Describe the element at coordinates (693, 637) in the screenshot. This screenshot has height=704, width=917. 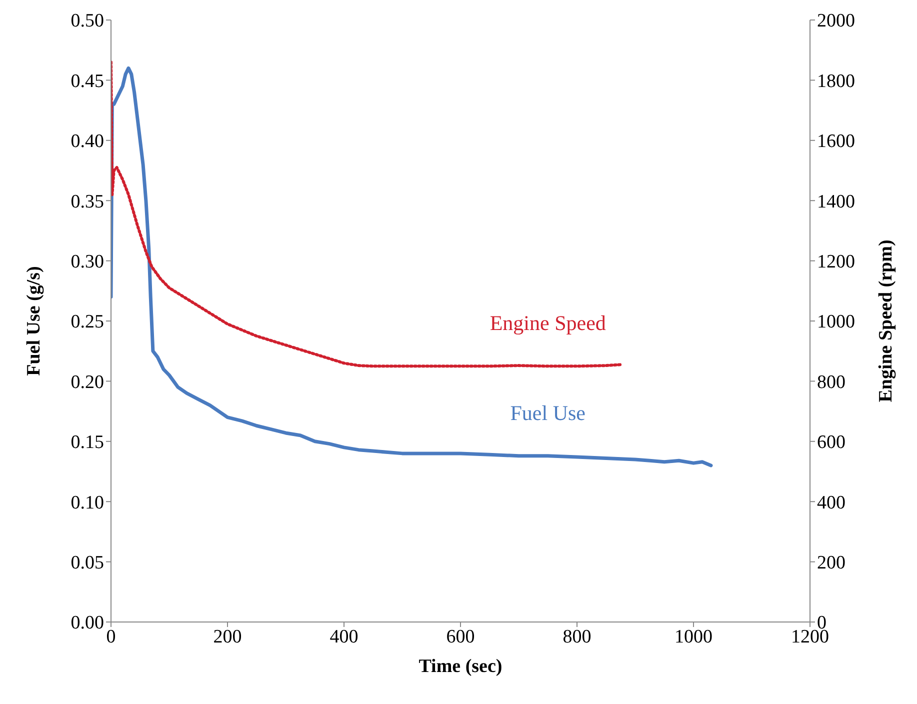
I see `x-tick-label: 1000` at that location.